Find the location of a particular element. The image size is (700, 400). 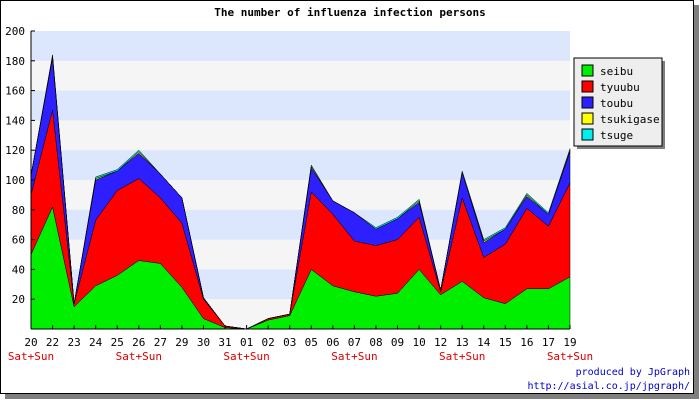

x-tick-label: 09 is located at coordinates (397, 342).